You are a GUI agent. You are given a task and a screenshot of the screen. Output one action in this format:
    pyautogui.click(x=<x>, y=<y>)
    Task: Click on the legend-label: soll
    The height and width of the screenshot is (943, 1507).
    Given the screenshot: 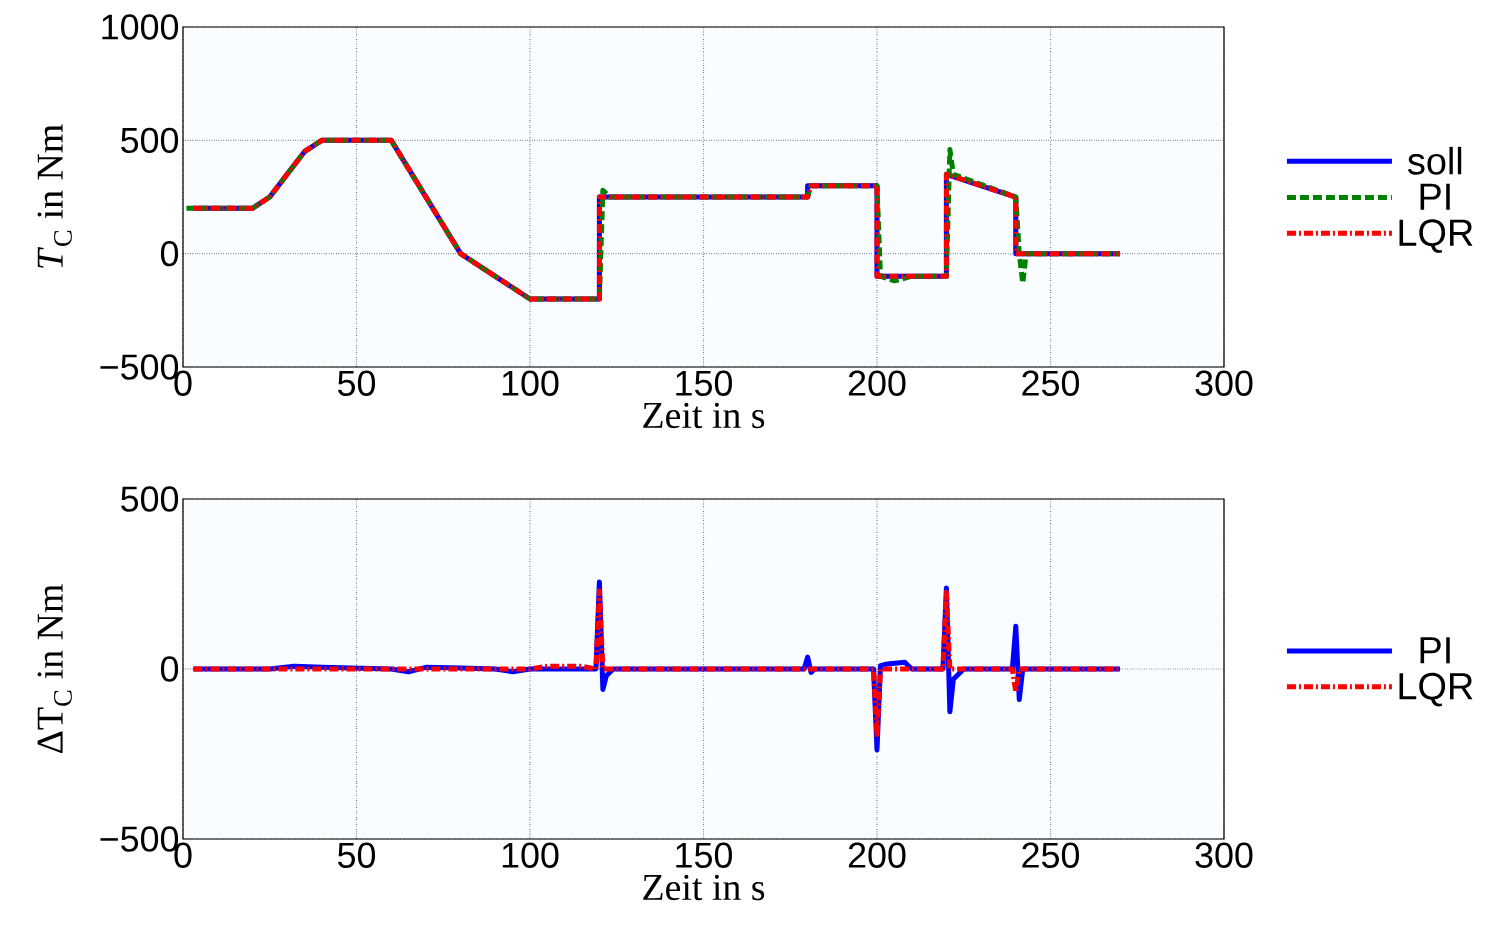 What is the action you would take?
    pyautogui.click(x=1434, y=160)
    